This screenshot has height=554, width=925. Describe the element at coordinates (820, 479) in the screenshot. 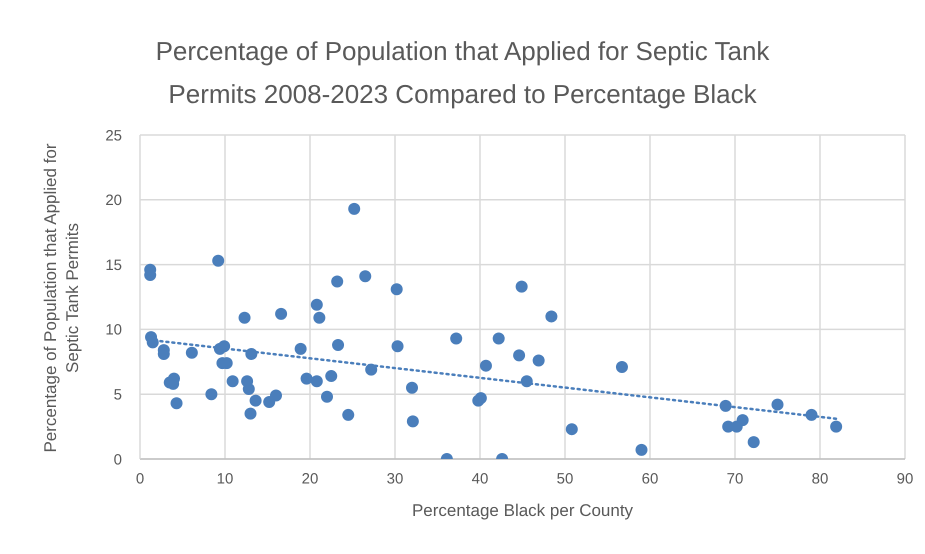

I see `x-tick-label: 80` at that location.